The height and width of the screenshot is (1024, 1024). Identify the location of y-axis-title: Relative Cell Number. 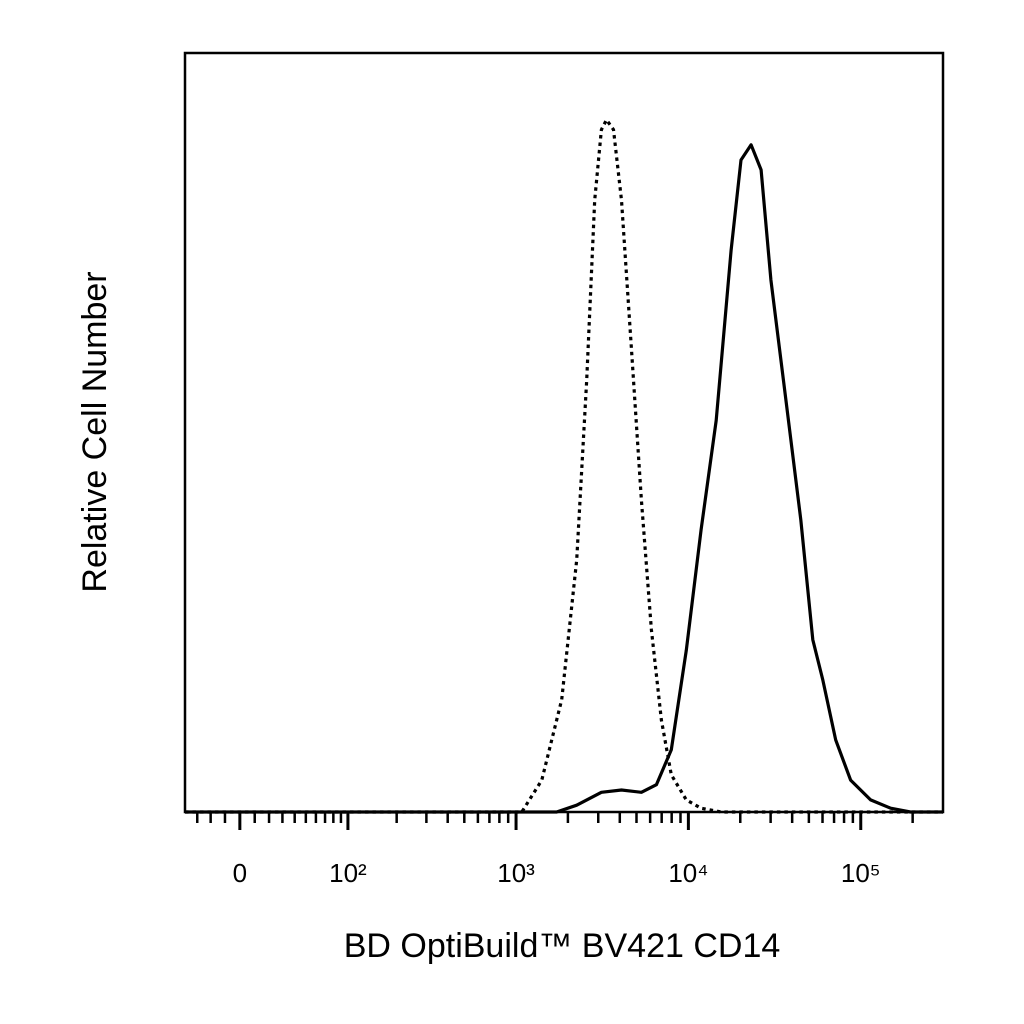
(95, 431).